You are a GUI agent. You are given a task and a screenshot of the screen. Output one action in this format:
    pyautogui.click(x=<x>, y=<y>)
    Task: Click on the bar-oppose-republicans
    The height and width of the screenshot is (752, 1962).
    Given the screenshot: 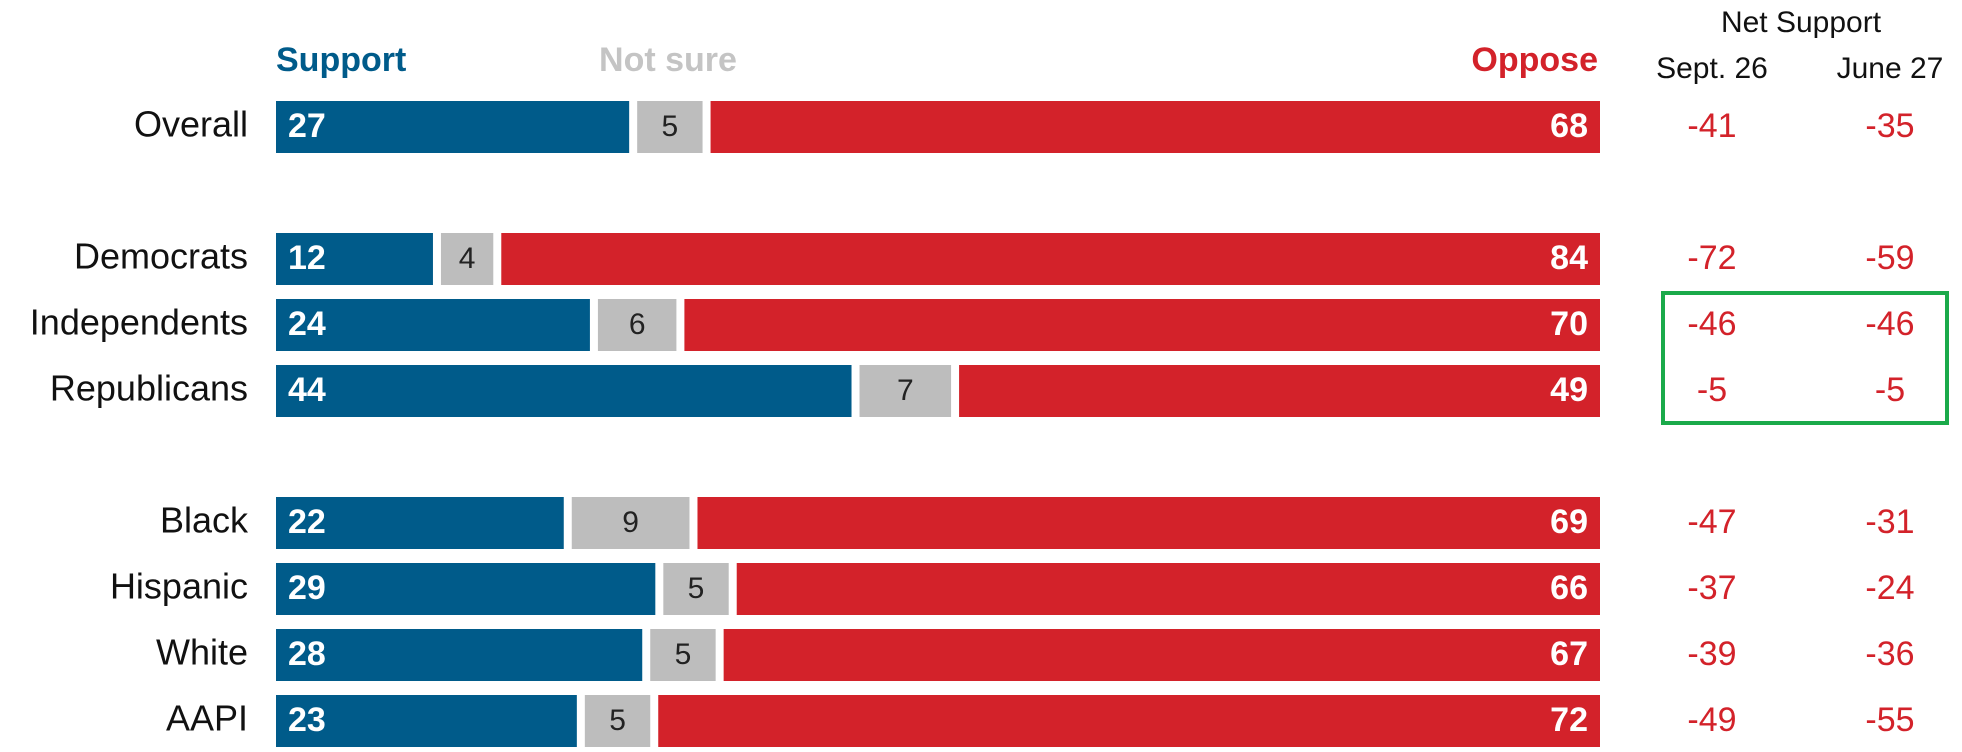 What is the action you would take?
    pyautogui.click(x=1279, y=391)
    